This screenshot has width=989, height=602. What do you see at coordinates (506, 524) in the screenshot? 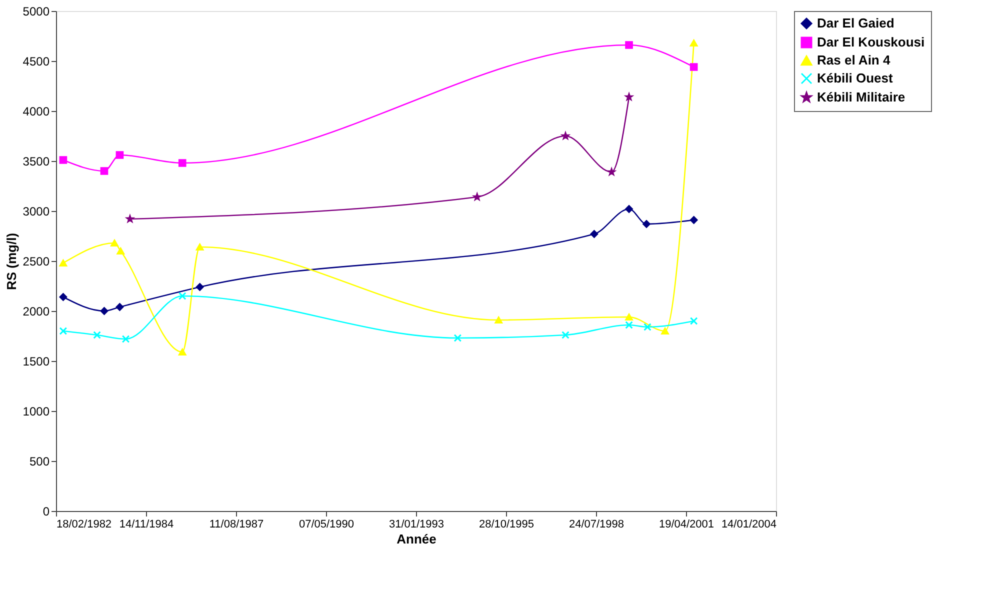
I see `x-tick-label: 28/10/1995` at bounding box center [506, 524].